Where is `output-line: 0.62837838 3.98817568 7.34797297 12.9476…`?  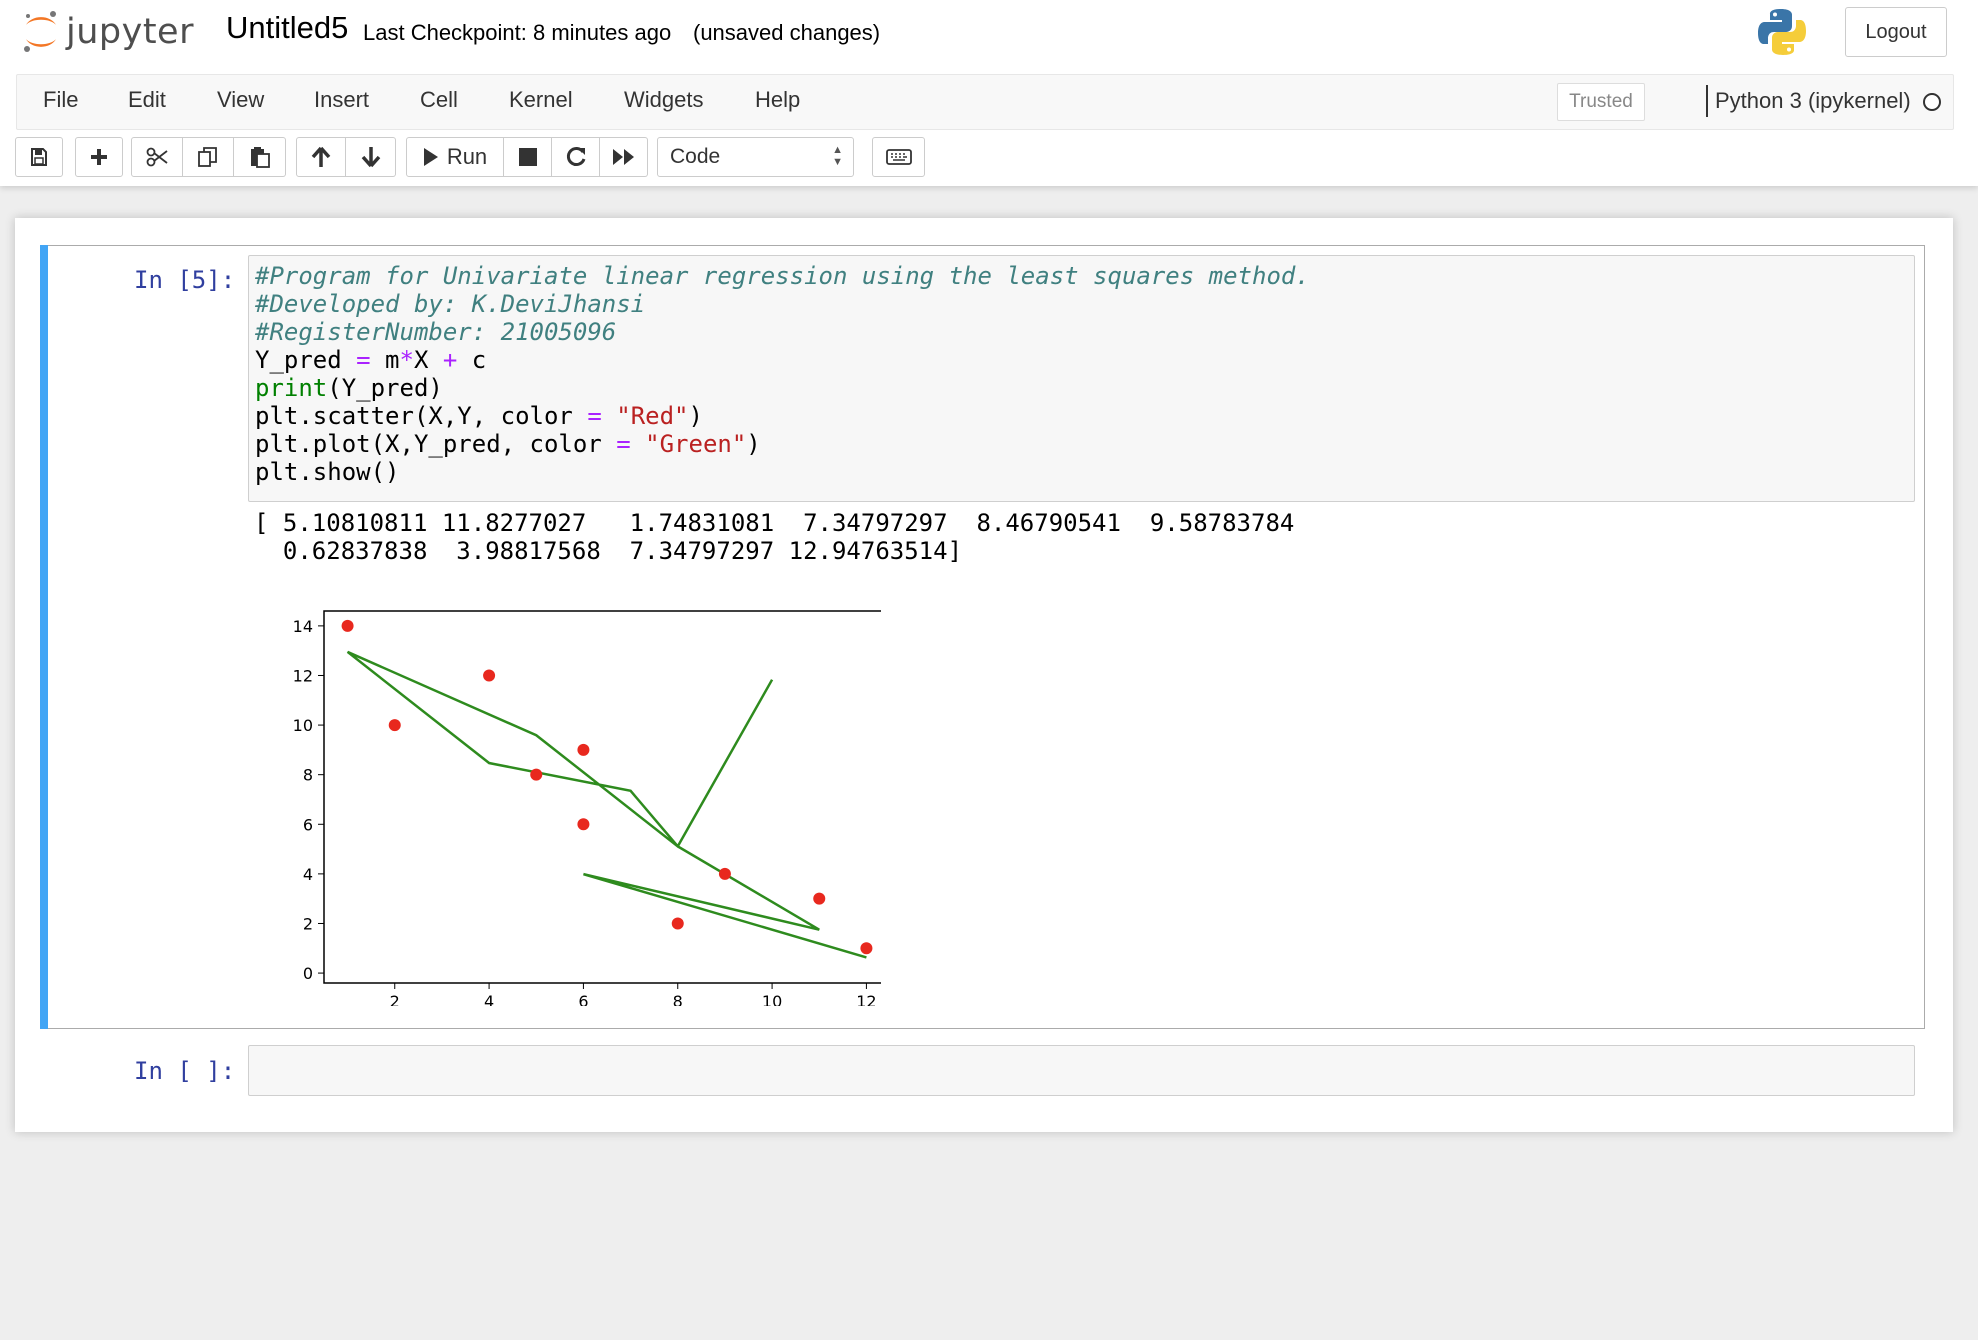 output-line: 0.62837838 3.98817568 7.34797297 12.9476… is located at coordinates (608, 551).